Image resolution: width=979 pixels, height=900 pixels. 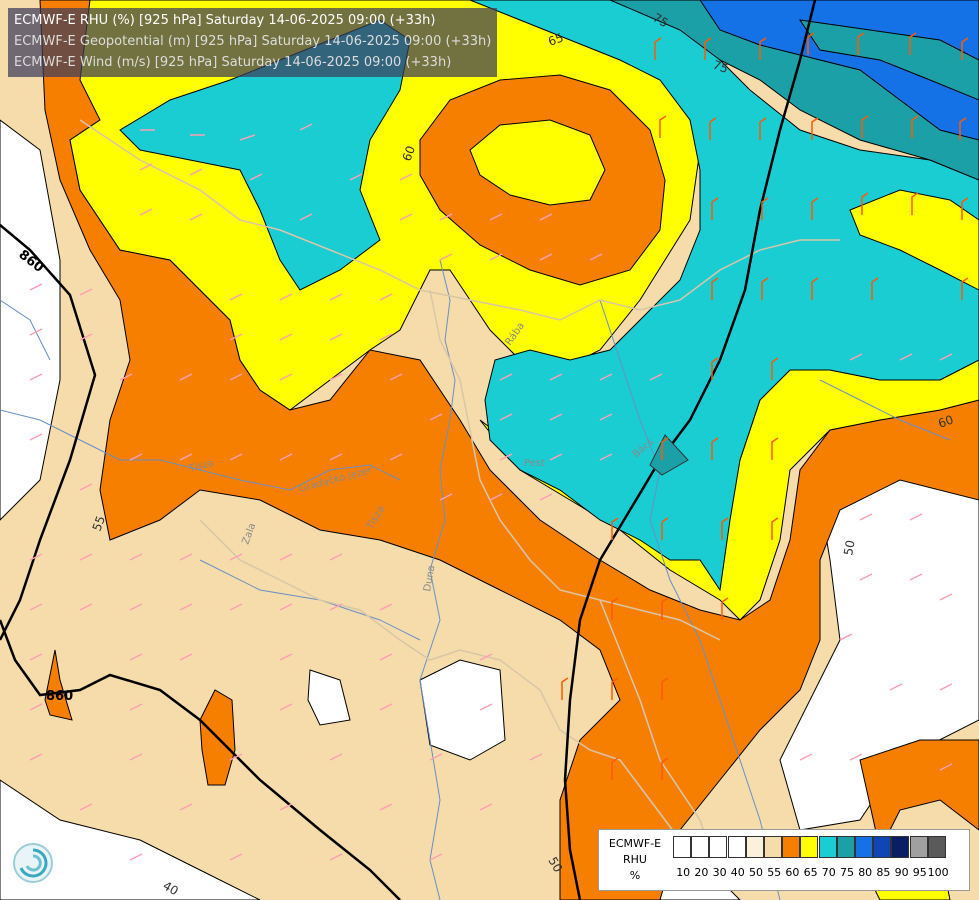 What do you see at coordinates (810, 872) in the screenshot?
I see `legend-tick-label: 65` at bounding box center [810, 872].